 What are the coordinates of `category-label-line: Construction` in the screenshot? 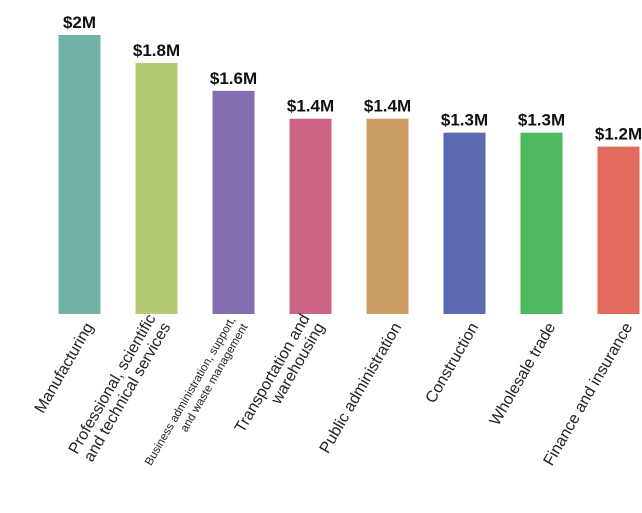 It's located at (453, 363).